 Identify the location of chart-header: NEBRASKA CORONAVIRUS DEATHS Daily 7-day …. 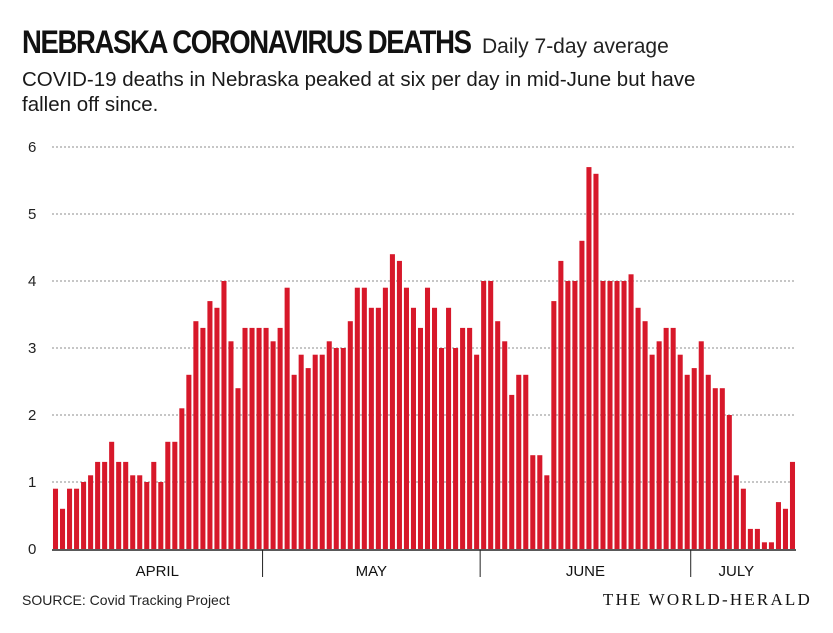
(417, 70).